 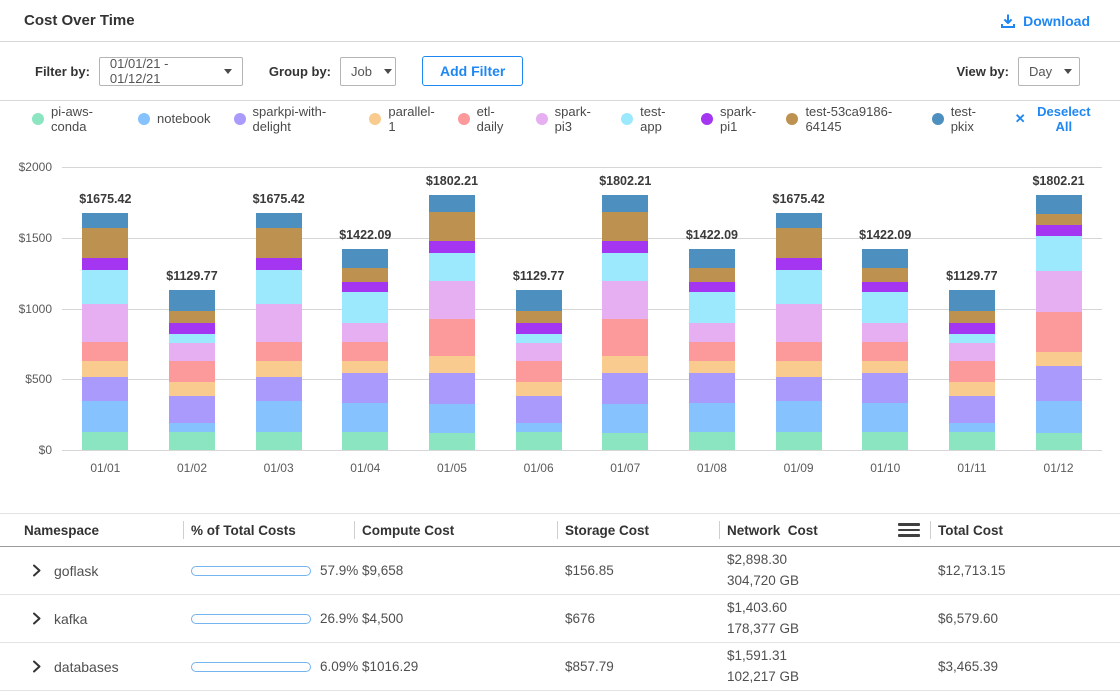 I want to click on legend-item: parallel-1, so click(x=402, y=119).